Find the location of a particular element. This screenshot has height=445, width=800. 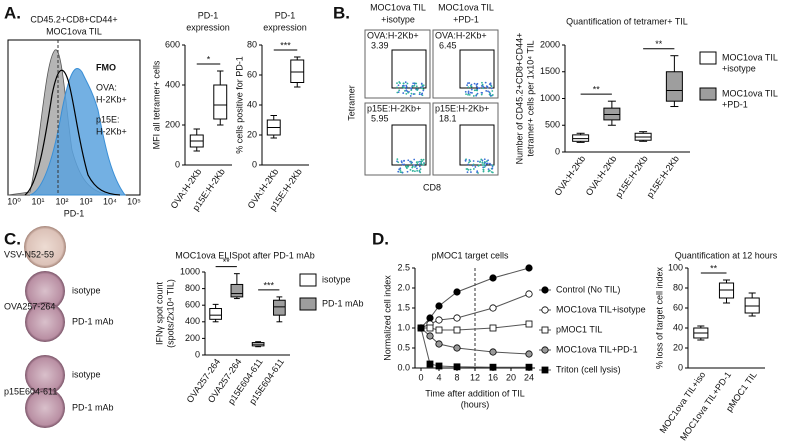

column-header: +PD-1 is located at coordinates (466, 19).